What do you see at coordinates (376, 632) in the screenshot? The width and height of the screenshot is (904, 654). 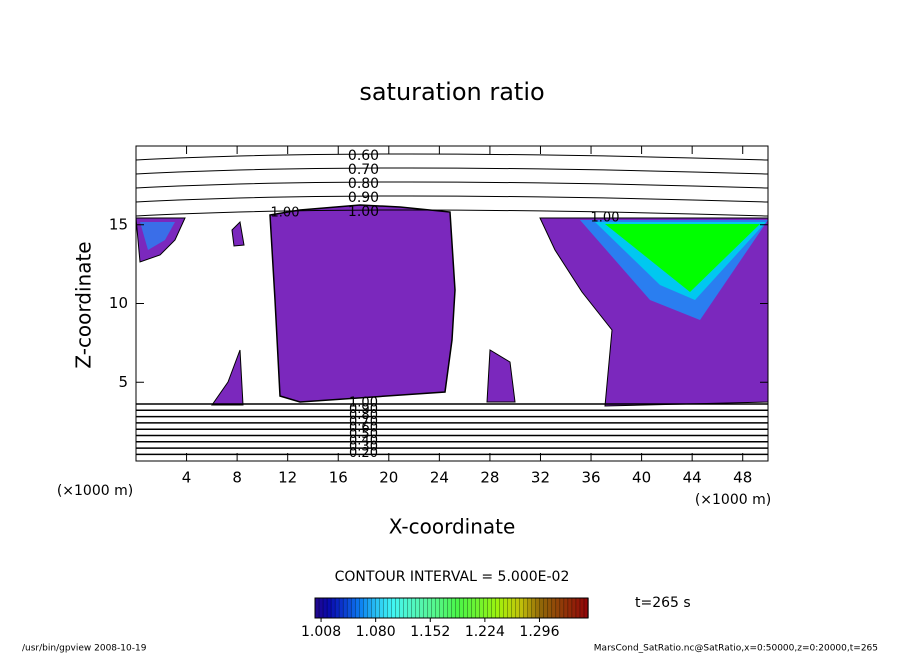 I see `colorbar-tick-label: 1.080` at bounding box center [376, 632].